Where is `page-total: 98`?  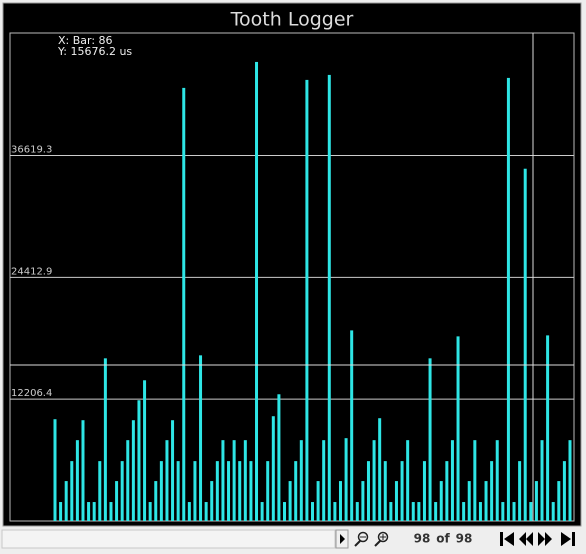
page-total: 98 is located at coordinates (464, 539).